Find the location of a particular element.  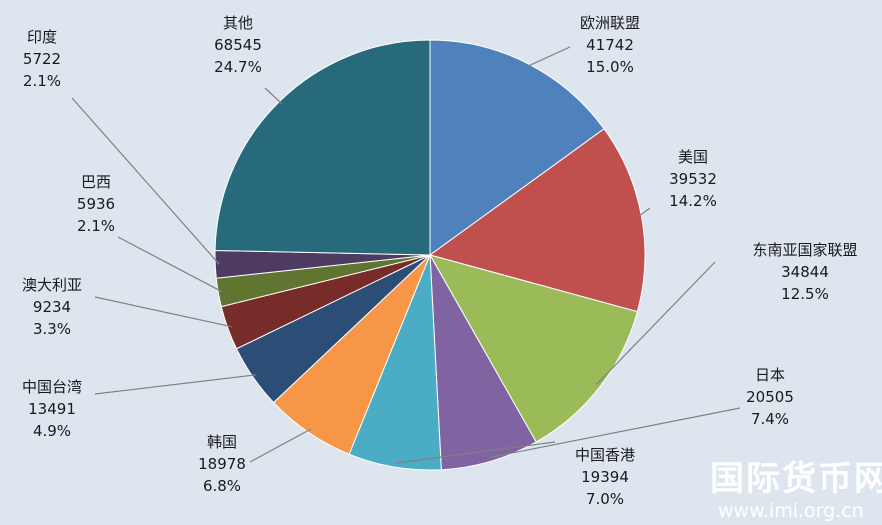

slice-label-percent: 14.2% is located at coordinates (693, 201).